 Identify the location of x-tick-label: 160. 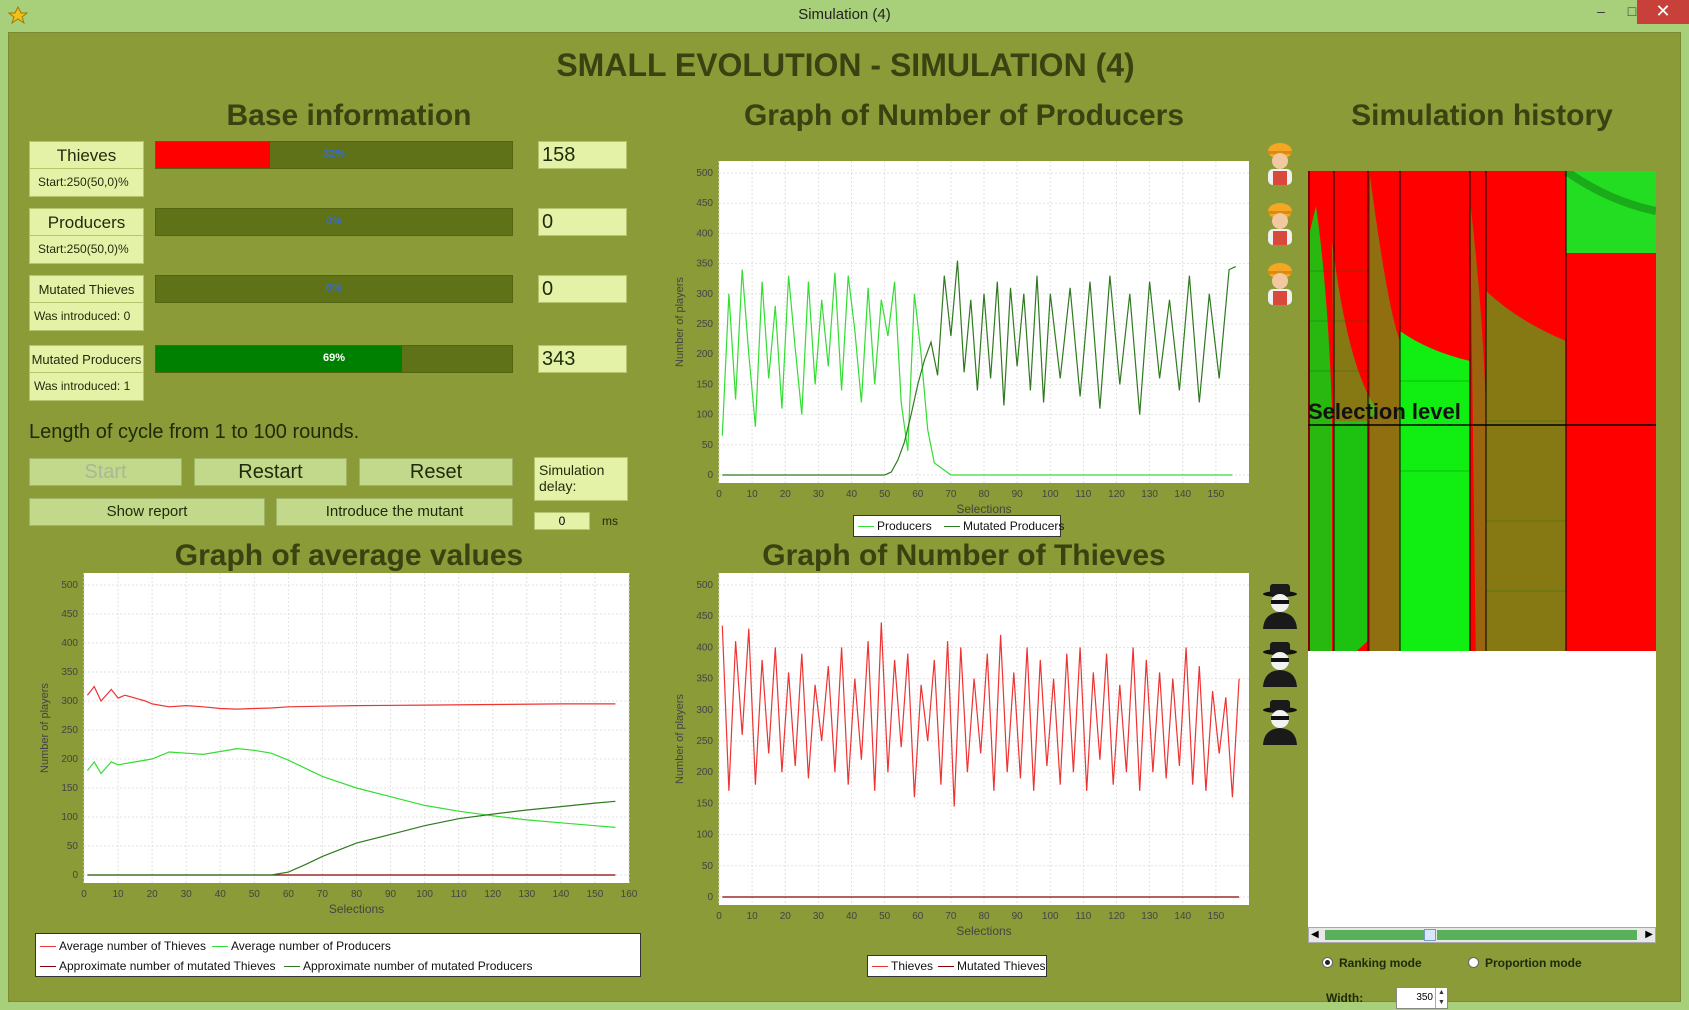
(629, 894).